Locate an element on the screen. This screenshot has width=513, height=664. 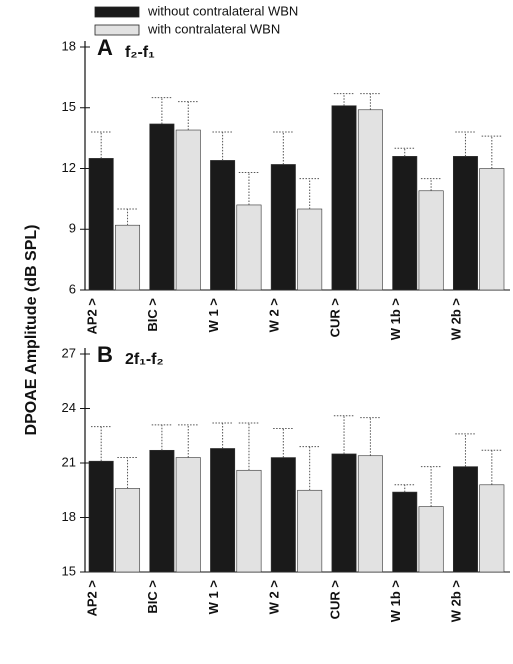
y-tick-label: 12 is located at coordinates (69, 167).